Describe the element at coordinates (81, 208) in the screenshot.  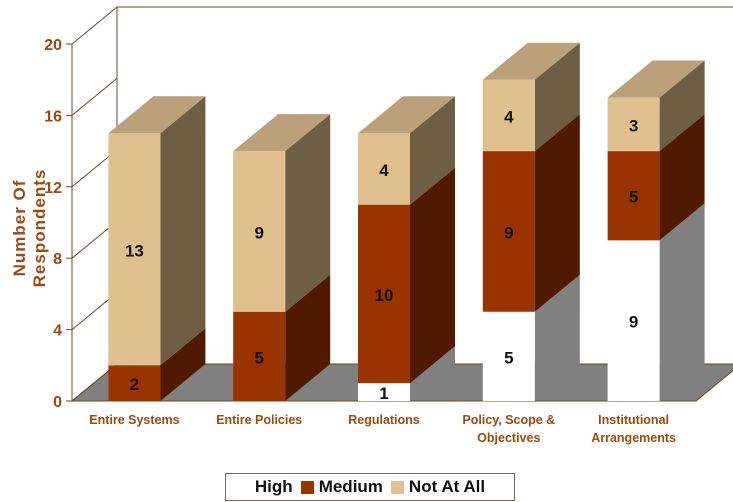
I see `y-axis-ticks: 0 4 8 12 16 20` at that location.